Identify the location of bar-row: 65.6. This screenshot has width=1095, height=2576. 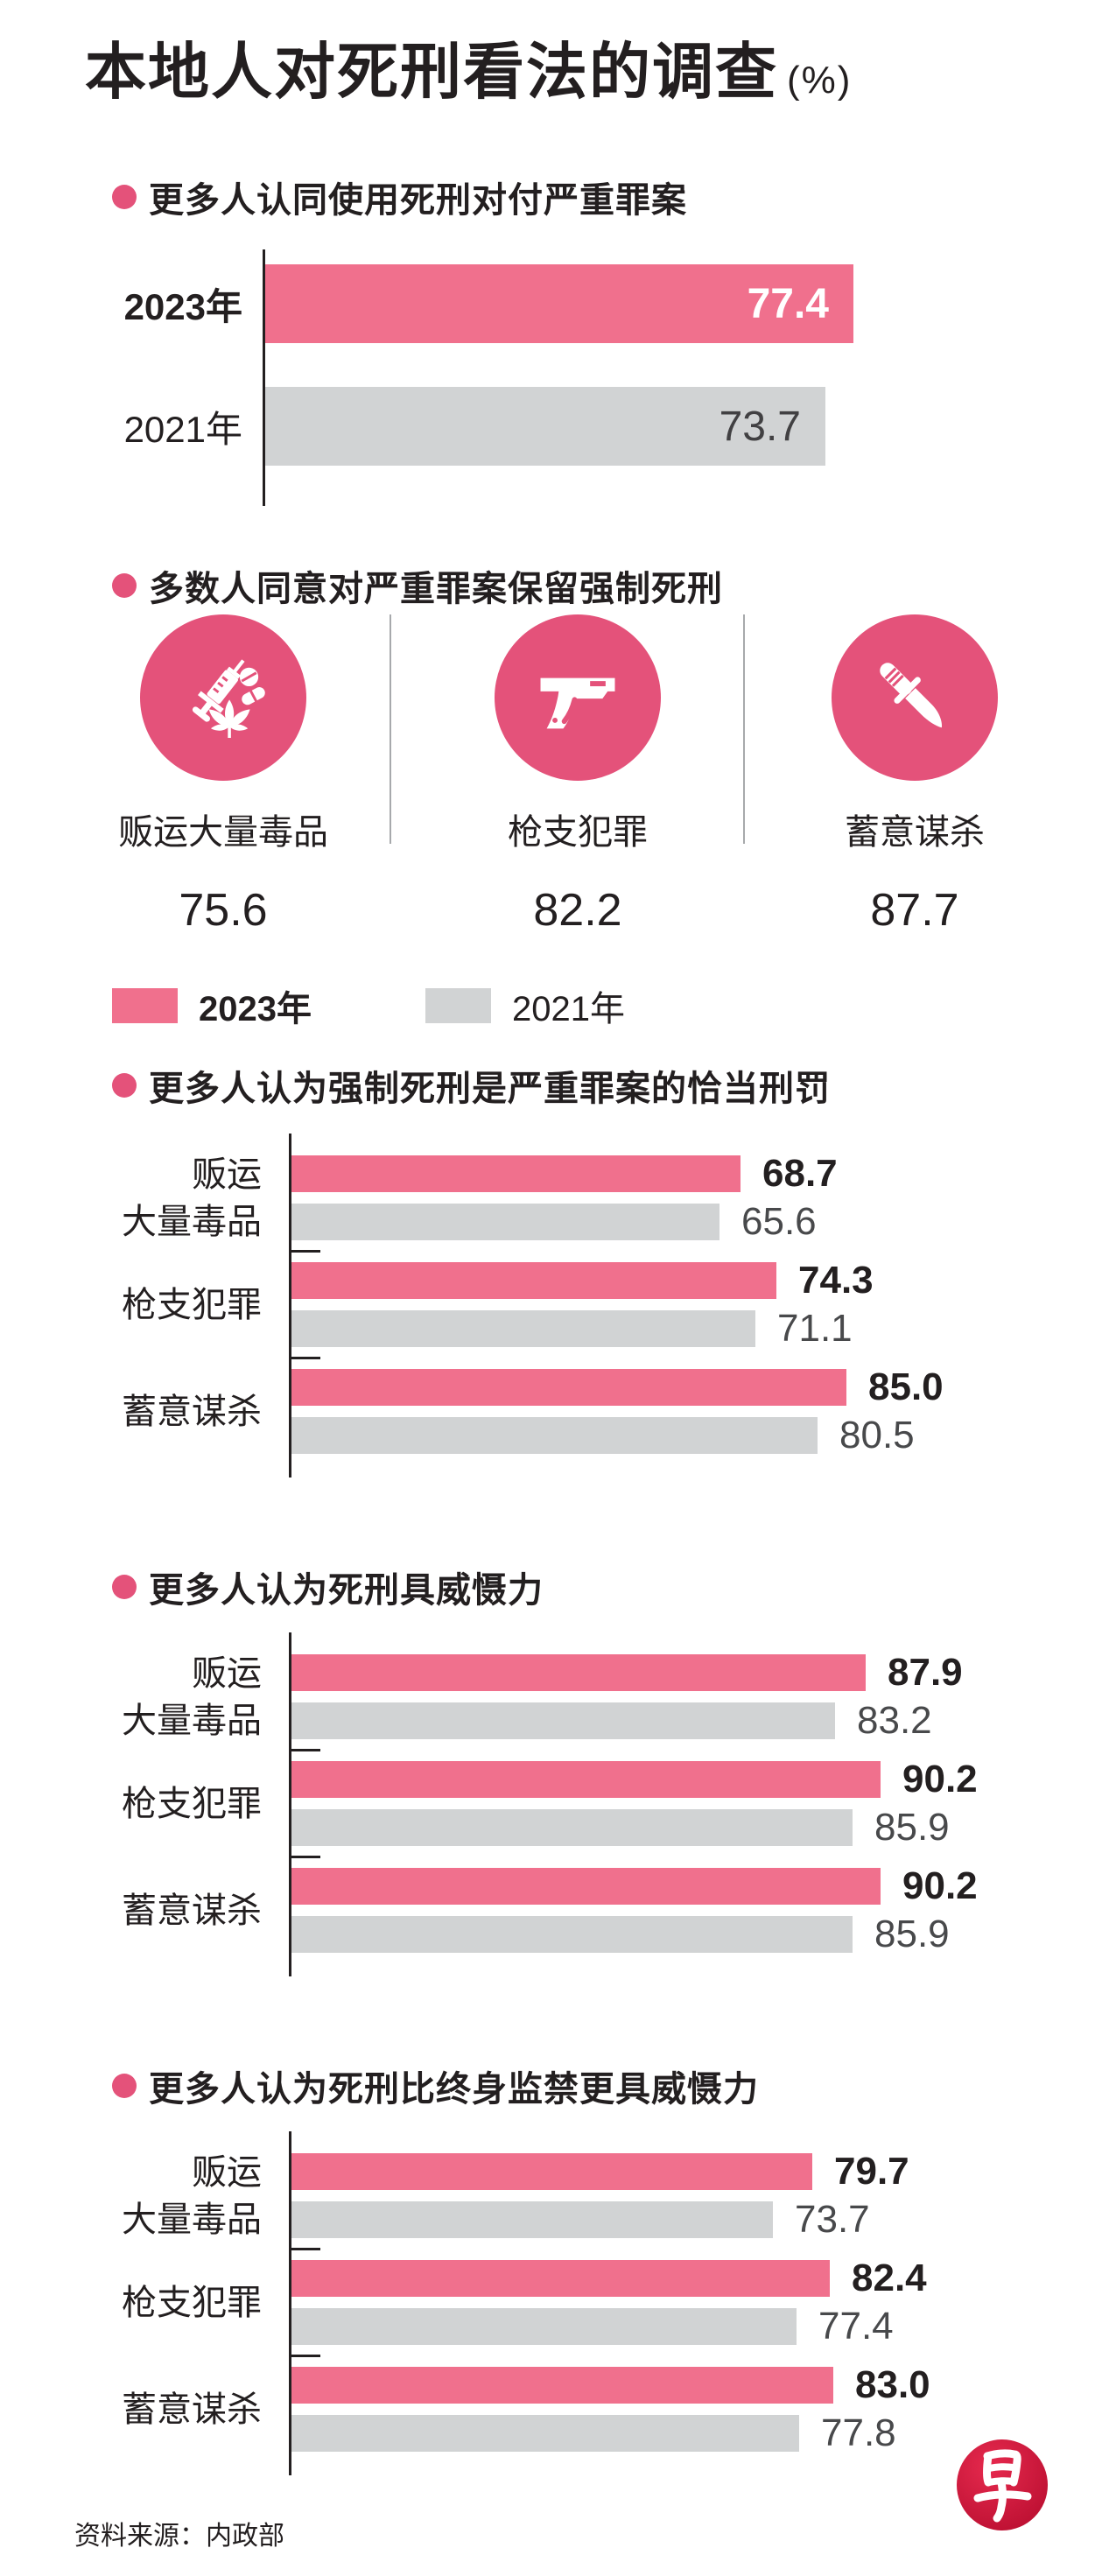
(659, 1222).